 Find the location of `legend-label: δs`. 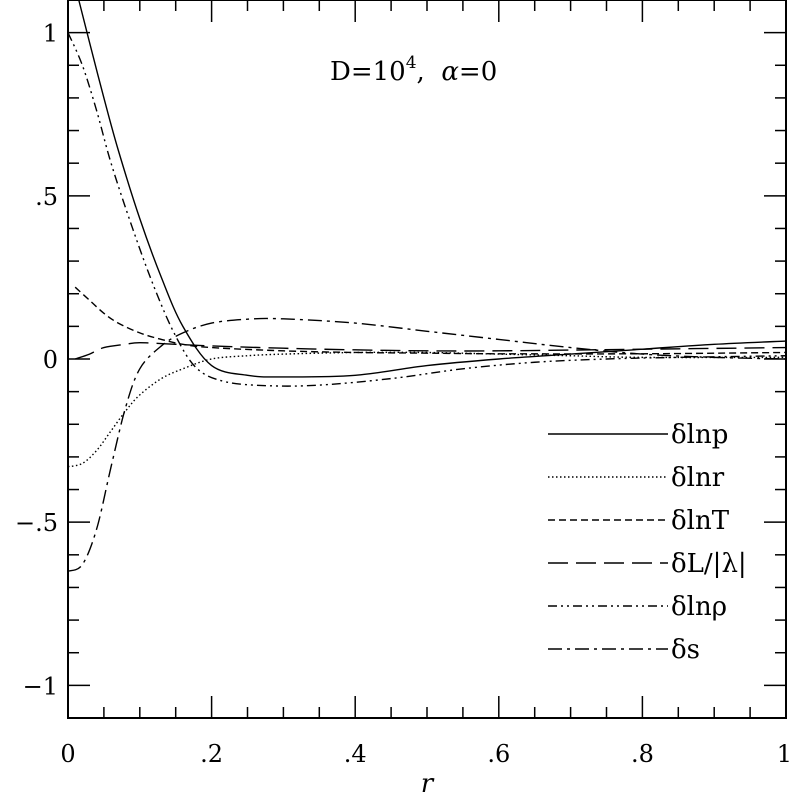

legend-label: δs is located at coordinates (685, 650).